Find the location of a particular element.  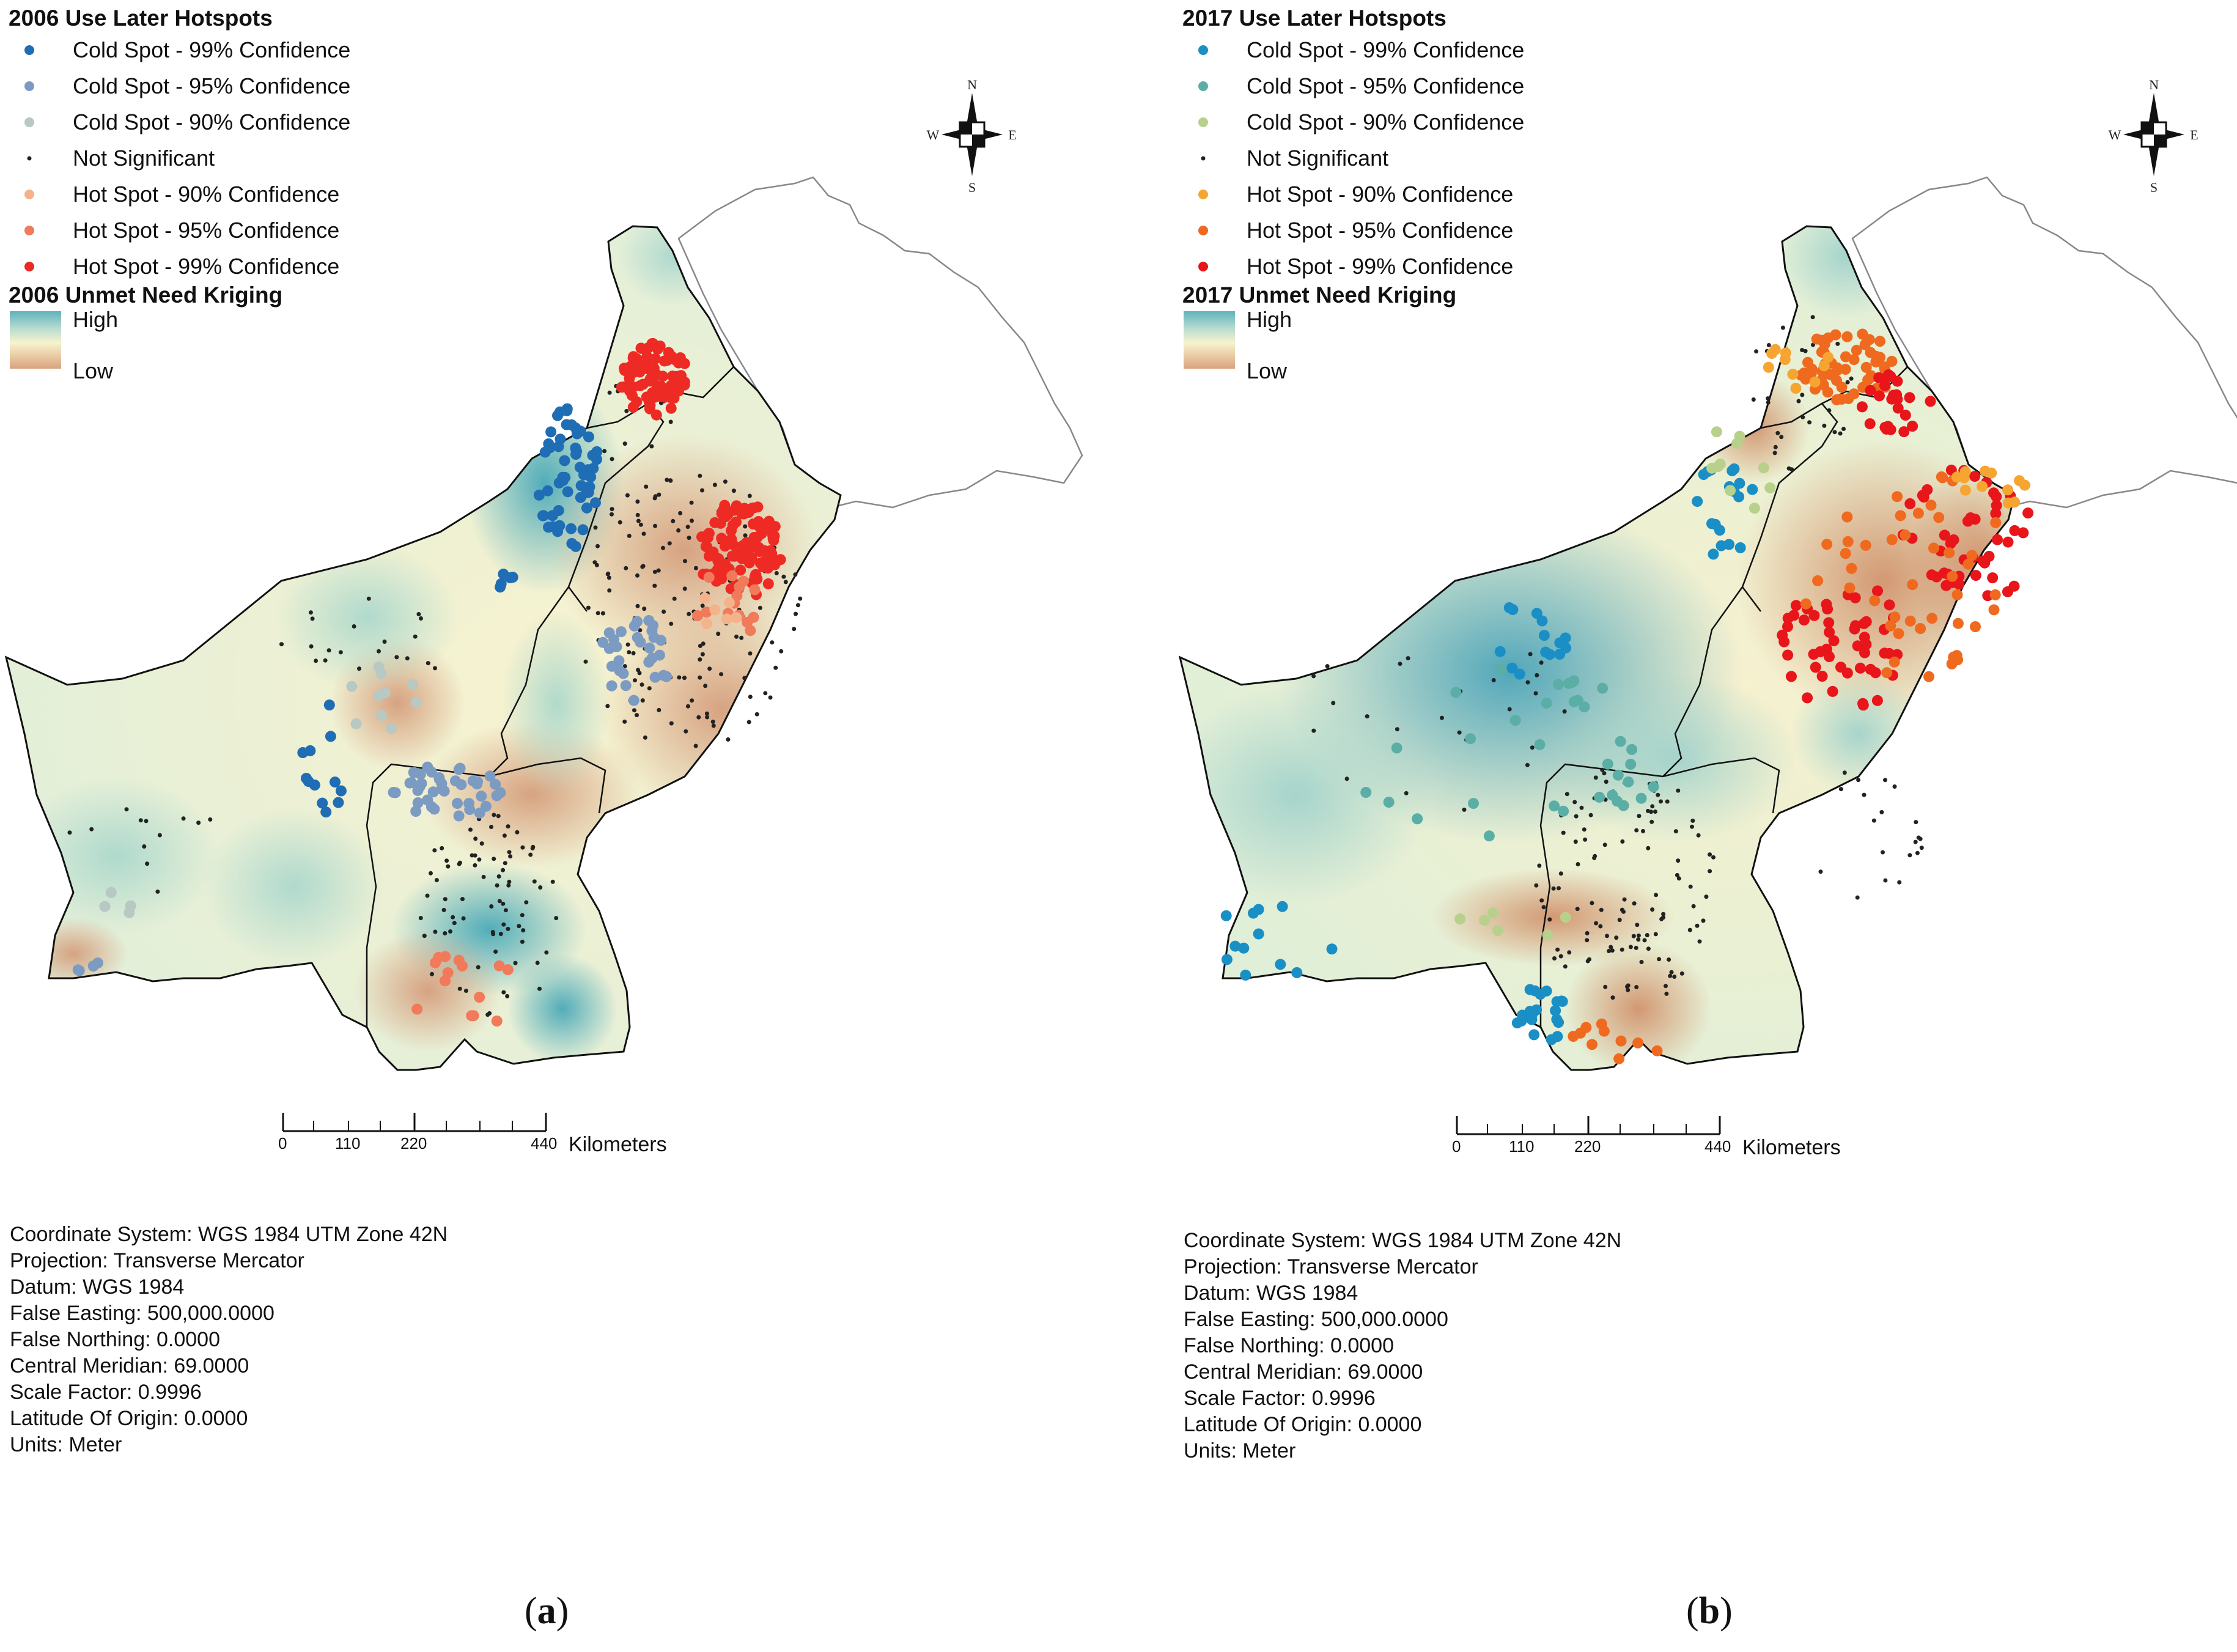

legend-item: Cold Spot - 90% Confidence is located at coordinates (179, 122).